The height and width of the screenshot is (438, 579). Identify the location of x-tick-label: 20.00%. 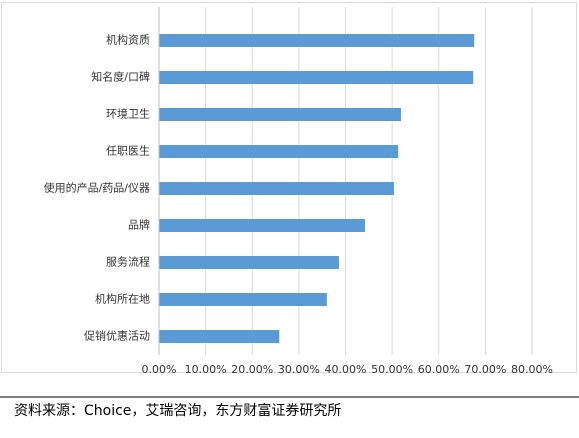
(252, 369).